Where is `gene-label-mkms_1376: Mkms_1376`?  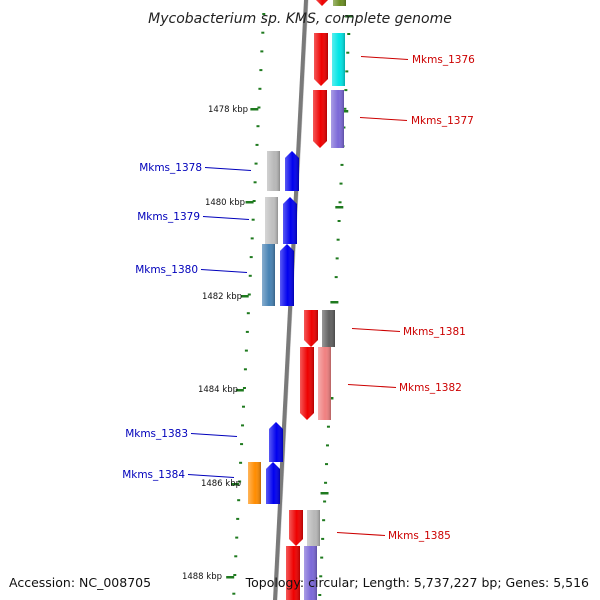 gene-label-mkms_1376: Mkms_1376 is located at coordinates (443, 60).